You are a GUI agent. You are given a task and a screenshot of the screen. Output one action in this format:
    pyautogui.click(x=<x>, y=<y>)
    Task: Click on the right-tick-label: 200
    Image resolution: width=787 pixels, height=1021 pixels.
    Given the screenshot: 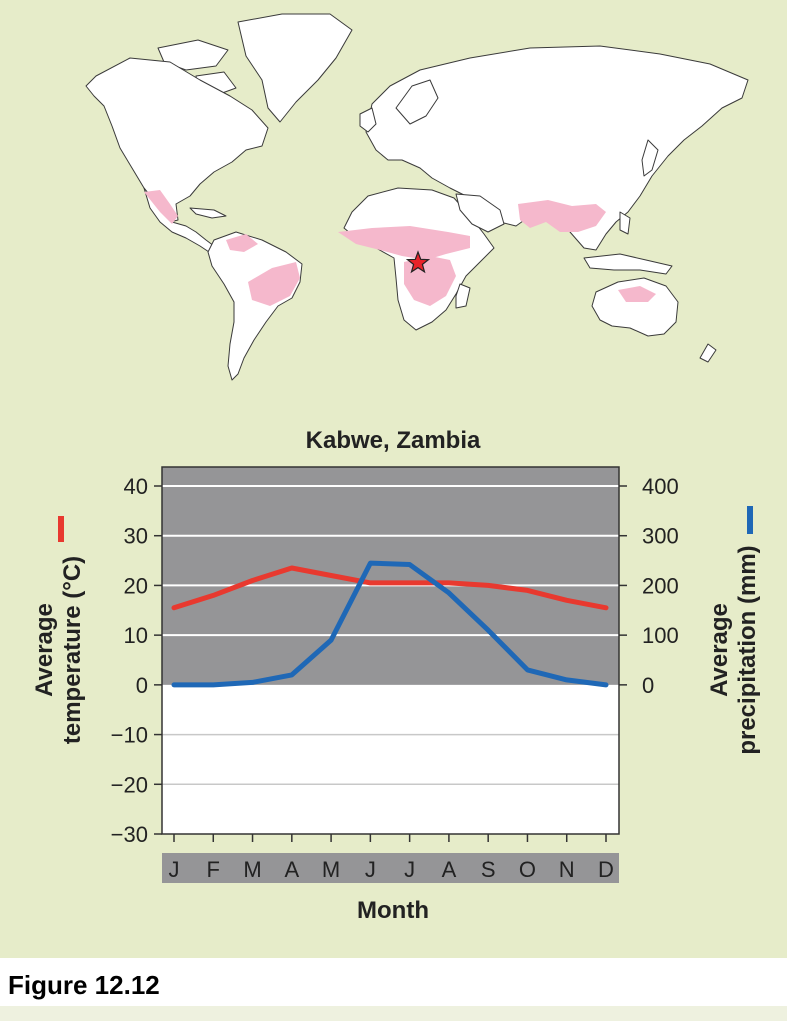 What is the action you would take?
    pyautogui.click(x=660, y=585)
    